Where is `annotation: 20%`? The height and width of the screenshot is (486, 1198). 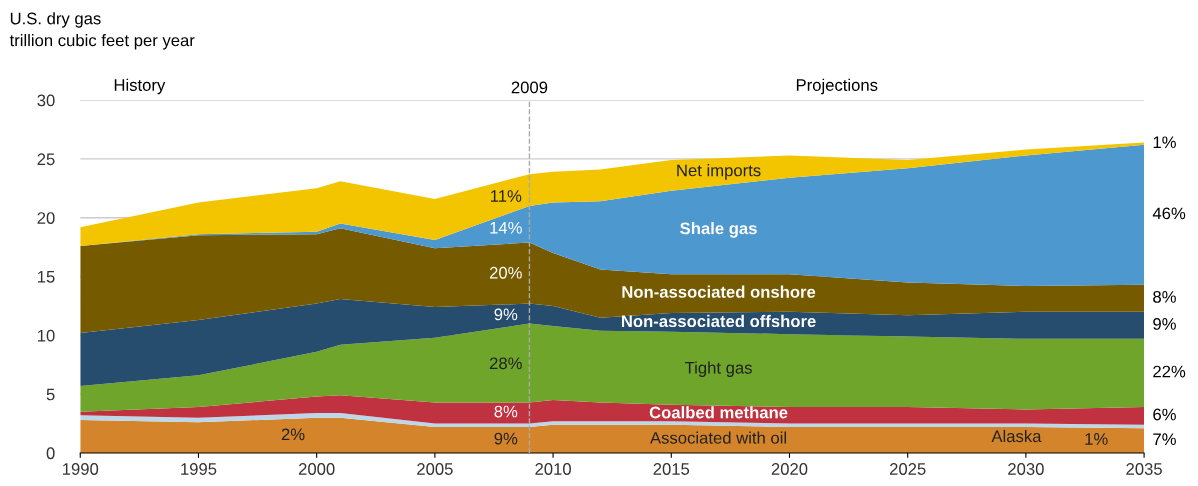
annotation: 20% is located at coordinates (505, 272).